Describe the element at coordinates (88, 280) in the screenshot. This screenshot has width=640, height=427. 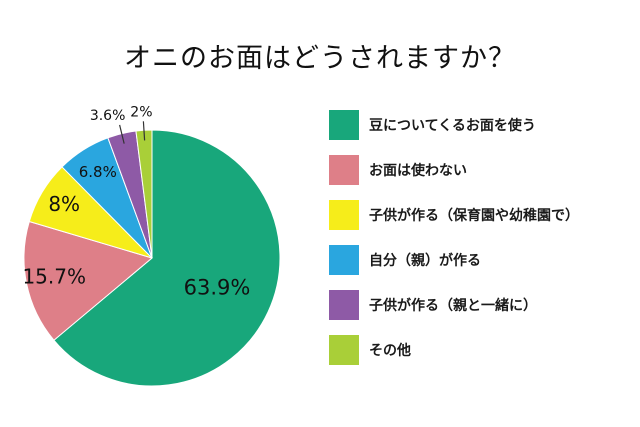
I see `pie-slice` at that location.